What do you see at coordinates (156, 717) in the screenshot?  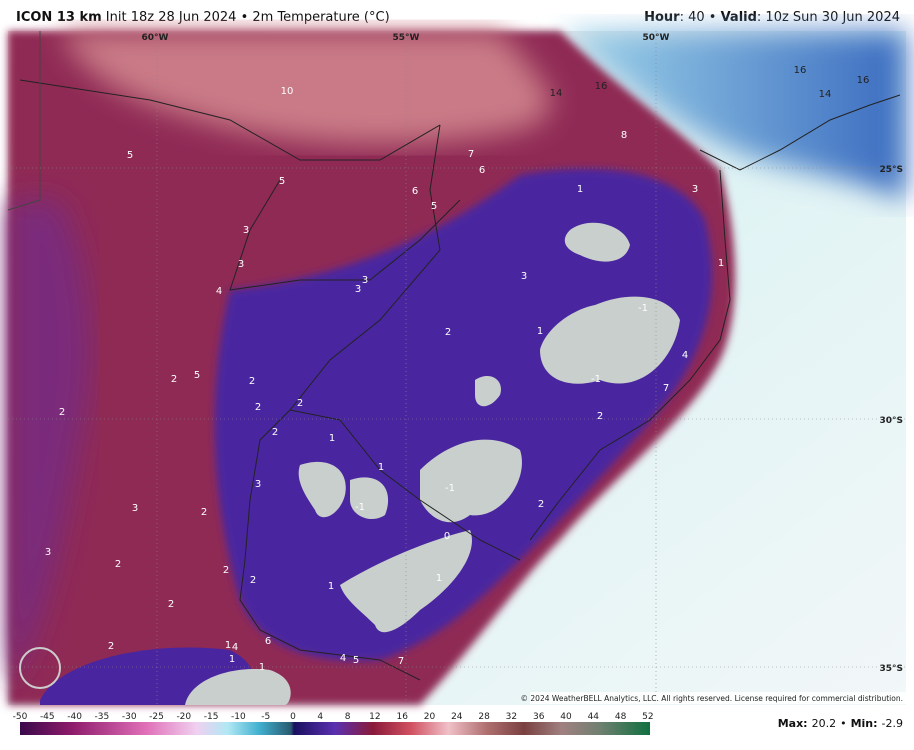 I see `colorbar-tick: -25` at bounding box center [156, 717].